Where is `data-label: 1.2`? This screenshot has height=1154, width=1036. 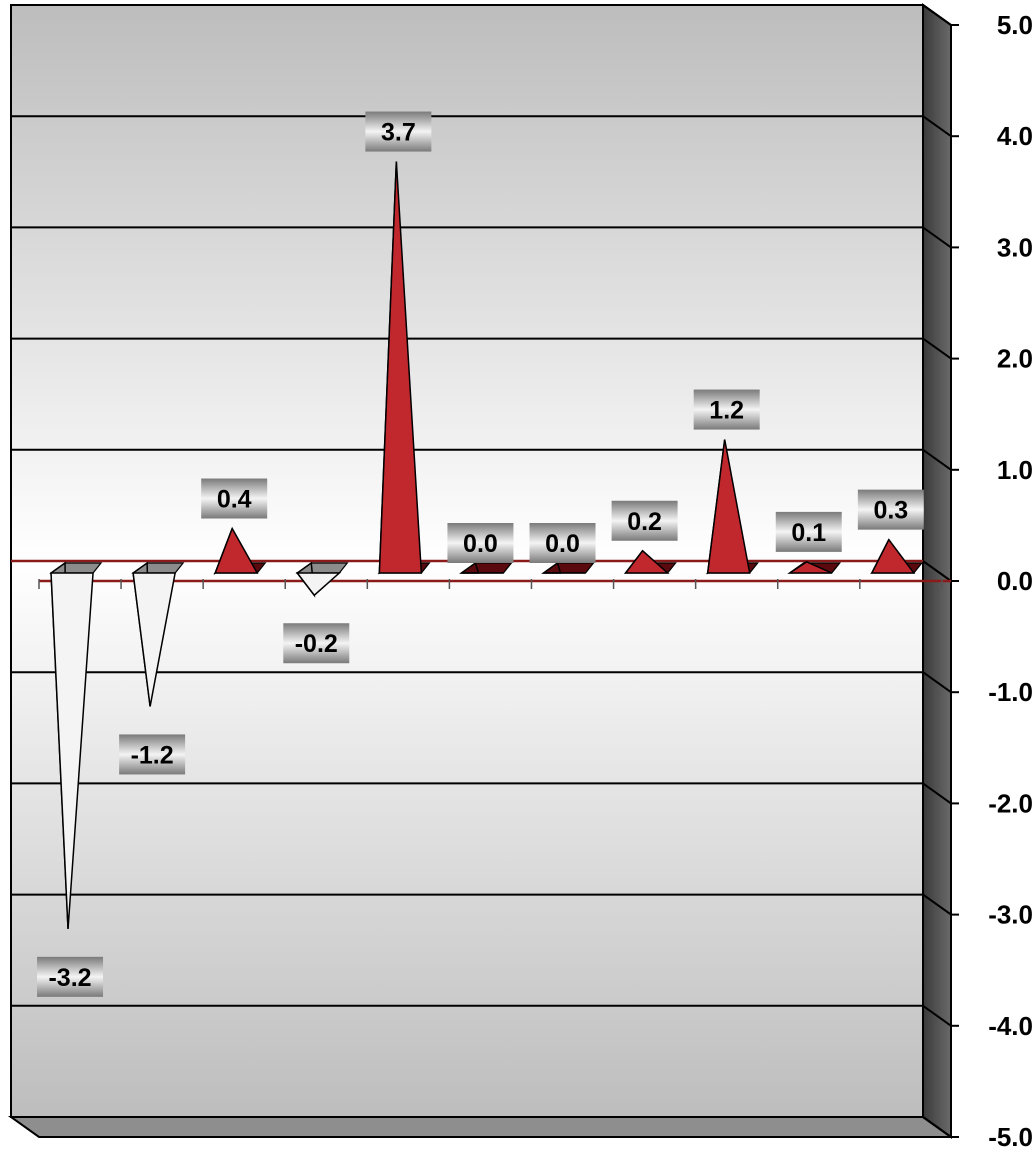 data-label: 1.2 is located at coordinates (726, 409).